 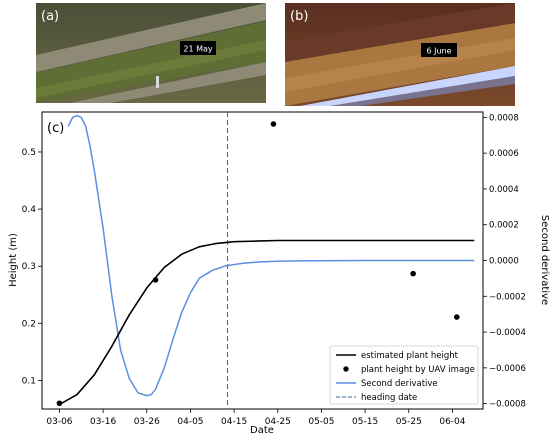 What do you see at coordinates (504, 154) in the screenshot?
I see `y-right-tick-label: 0.0006` at bounding box center [504, 154].